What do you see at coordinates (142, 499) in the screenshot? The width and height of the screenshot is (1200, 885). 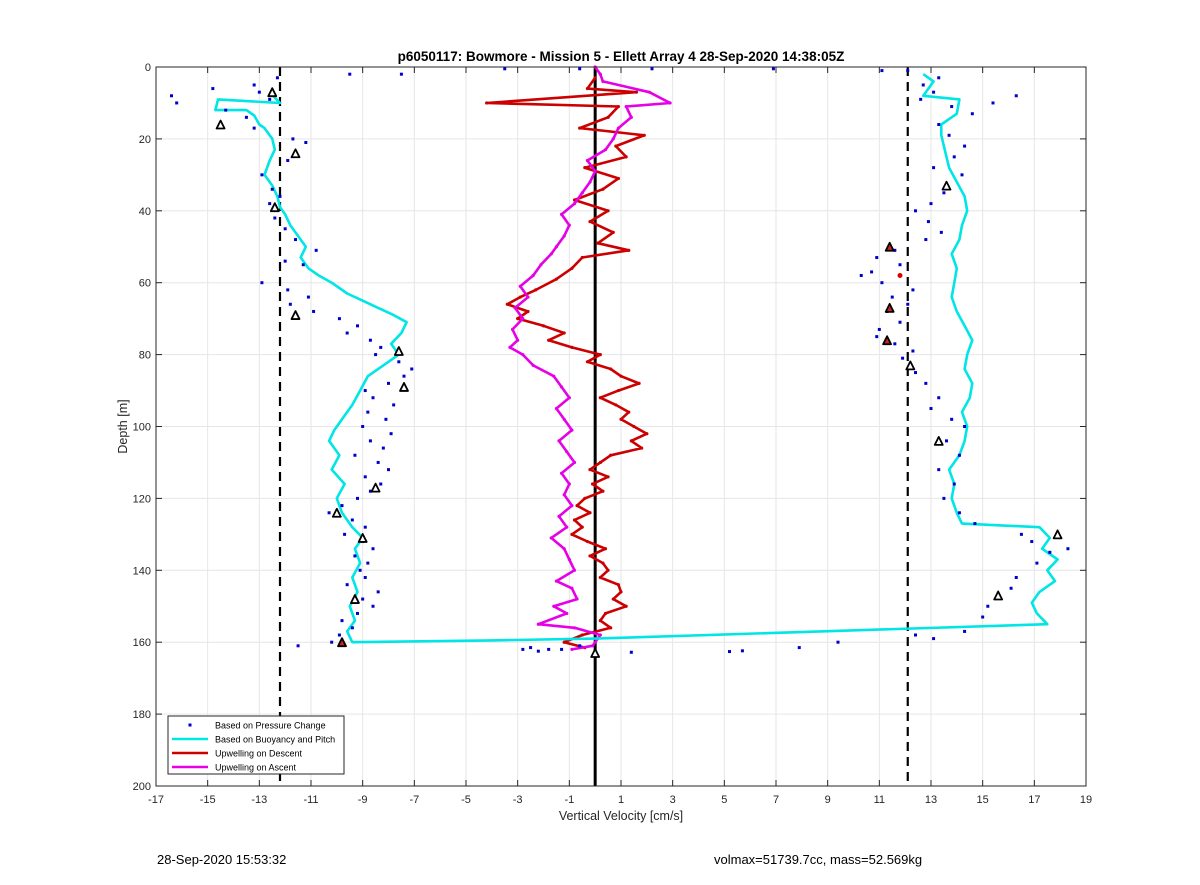 I see `y-tick-label: 120` at bounding box center [142, 499].